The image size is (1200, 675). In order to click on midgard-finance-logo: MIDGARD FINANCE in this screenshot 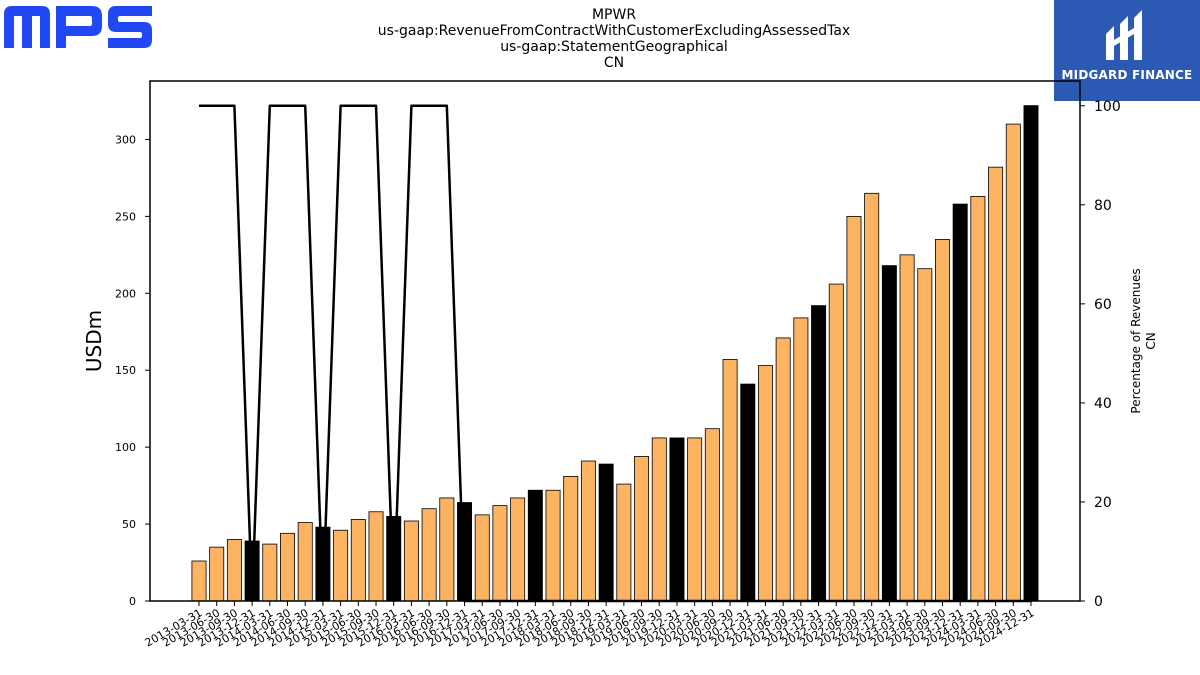, I will do `click(1127, 50)`.